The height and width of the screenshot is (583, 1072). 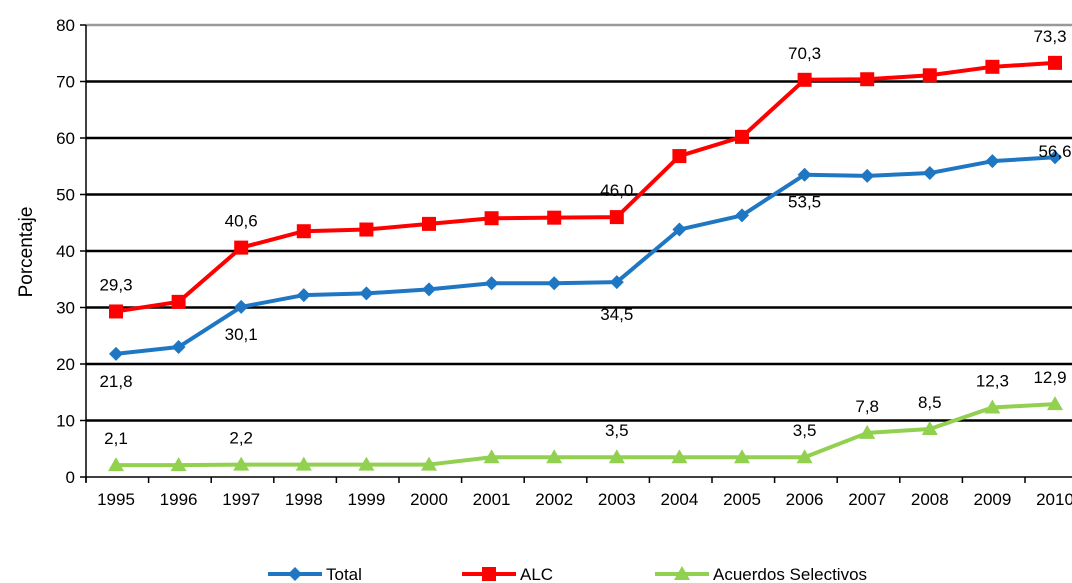 I want to click on x-tick-label: 2008, so click(x=930, y=499).